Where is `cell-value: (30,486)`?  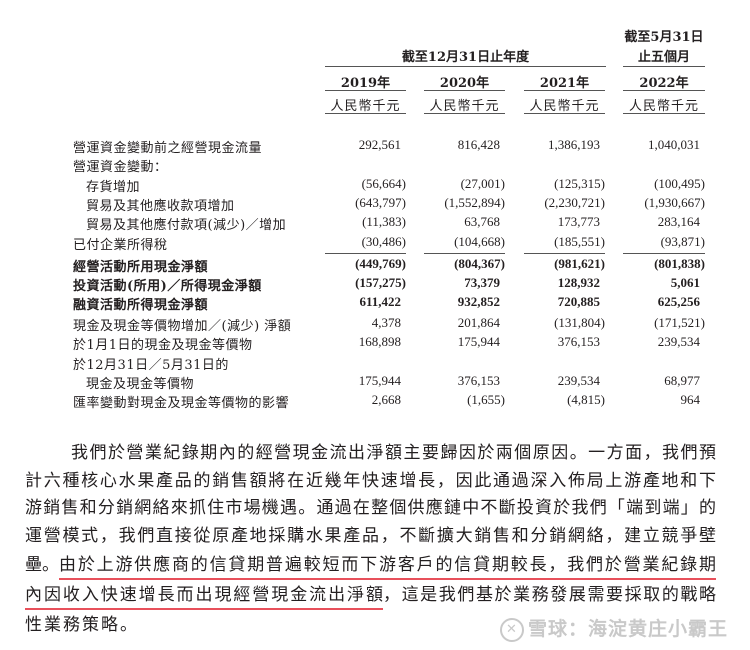
cell-value: (30,486) is located at coordinates (383, 241).